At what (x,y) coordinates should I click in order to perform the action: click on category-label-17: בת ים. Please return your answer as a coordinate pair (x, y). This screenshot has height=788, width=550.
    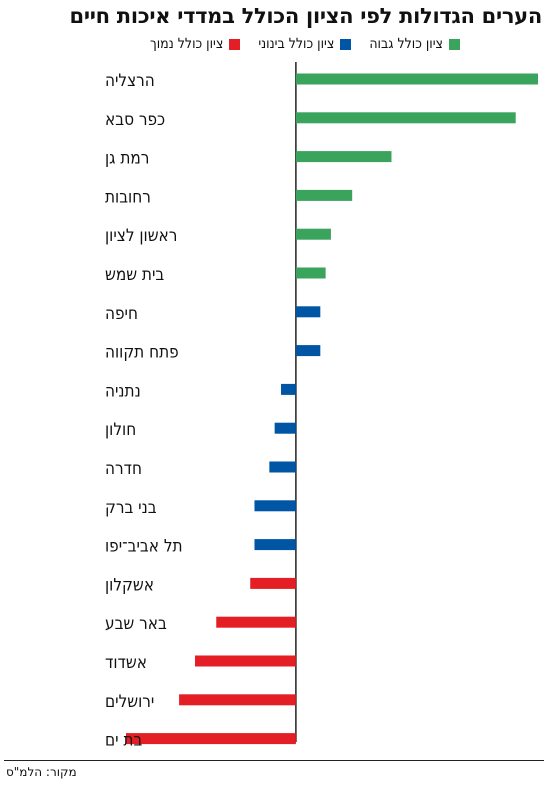
    Looking at the image, I should click on (123, 741).